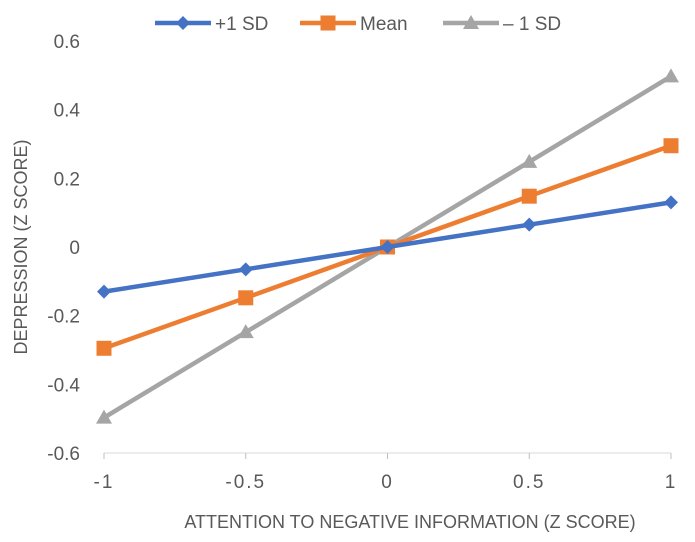 This screenshot has width=695, height=542. I want to click on x-tick-label: 1, so click(671, 482).